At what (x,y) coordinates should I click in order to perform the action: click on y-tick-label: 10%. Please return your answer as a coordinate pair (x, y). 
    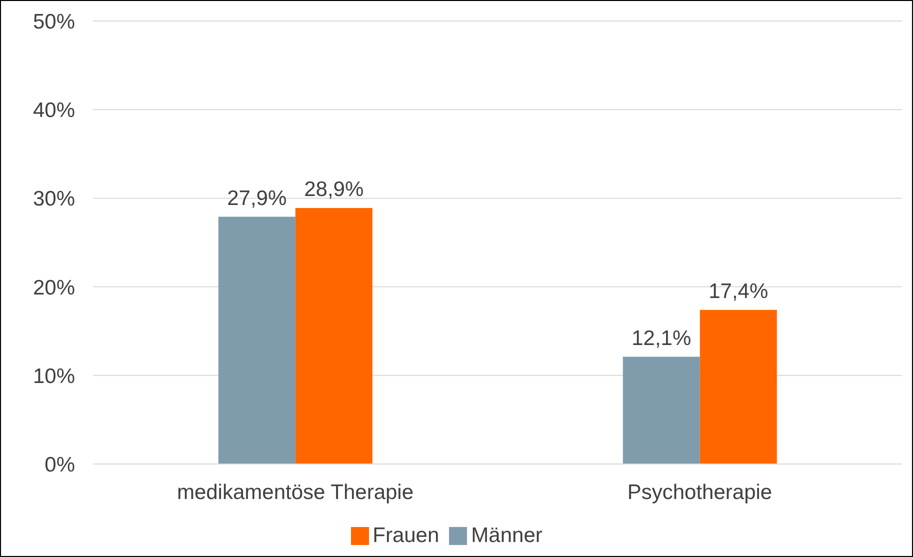
    Looking at the image, I should click on (53, 376).